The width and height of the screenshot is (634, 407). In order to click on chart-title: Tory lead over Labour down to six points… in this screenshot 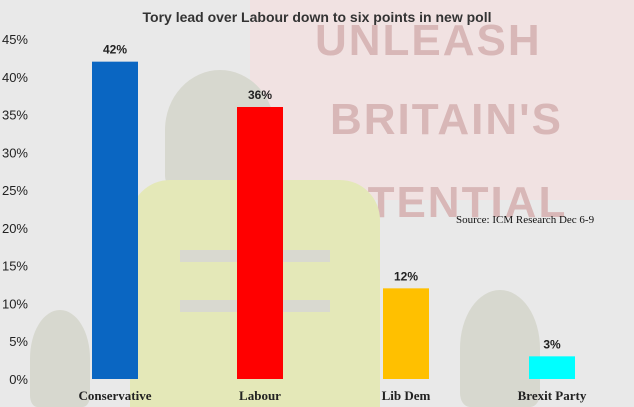, I will do `click(317, 17)`.